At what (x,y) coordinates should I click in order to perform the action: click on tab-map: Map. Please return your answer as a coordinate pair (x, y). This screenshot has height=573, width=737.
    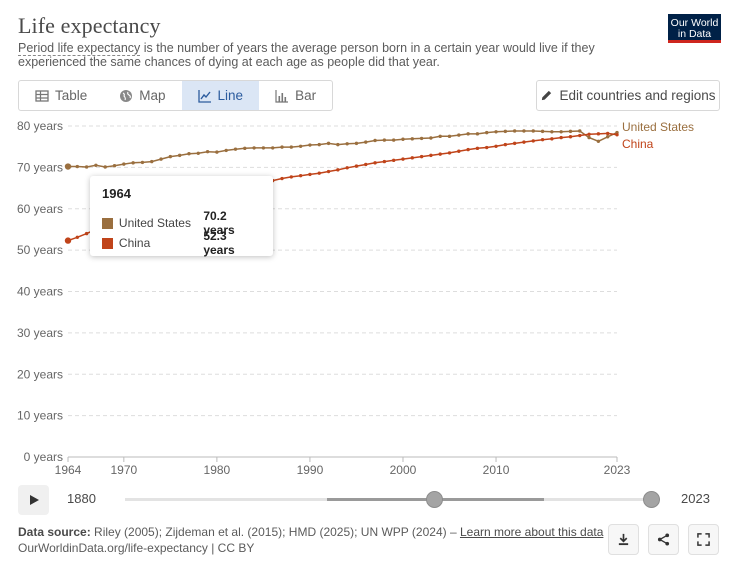
    Looking at the image, I should click on (142, 95).